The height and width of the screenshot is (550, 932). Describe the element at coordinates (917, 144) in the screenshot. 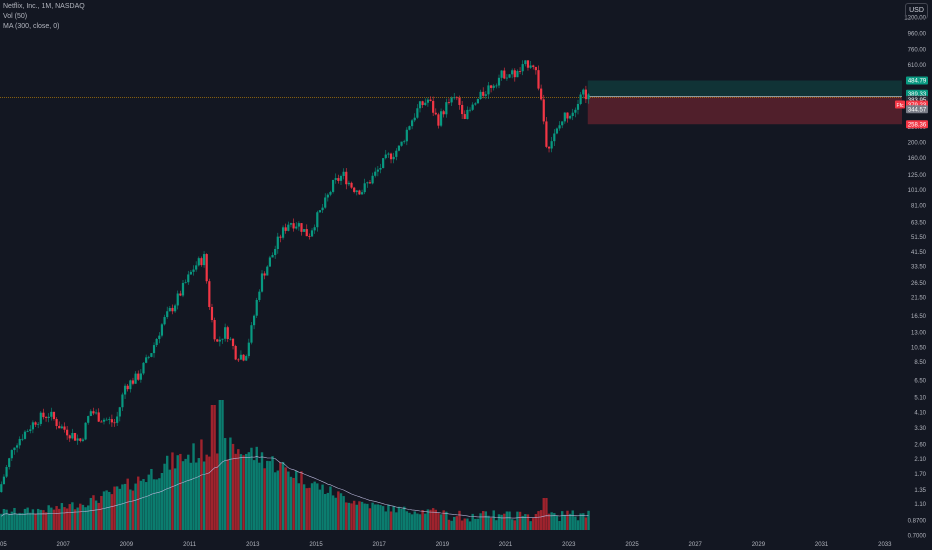

I see `y-tick-label: 200.00` at that location.